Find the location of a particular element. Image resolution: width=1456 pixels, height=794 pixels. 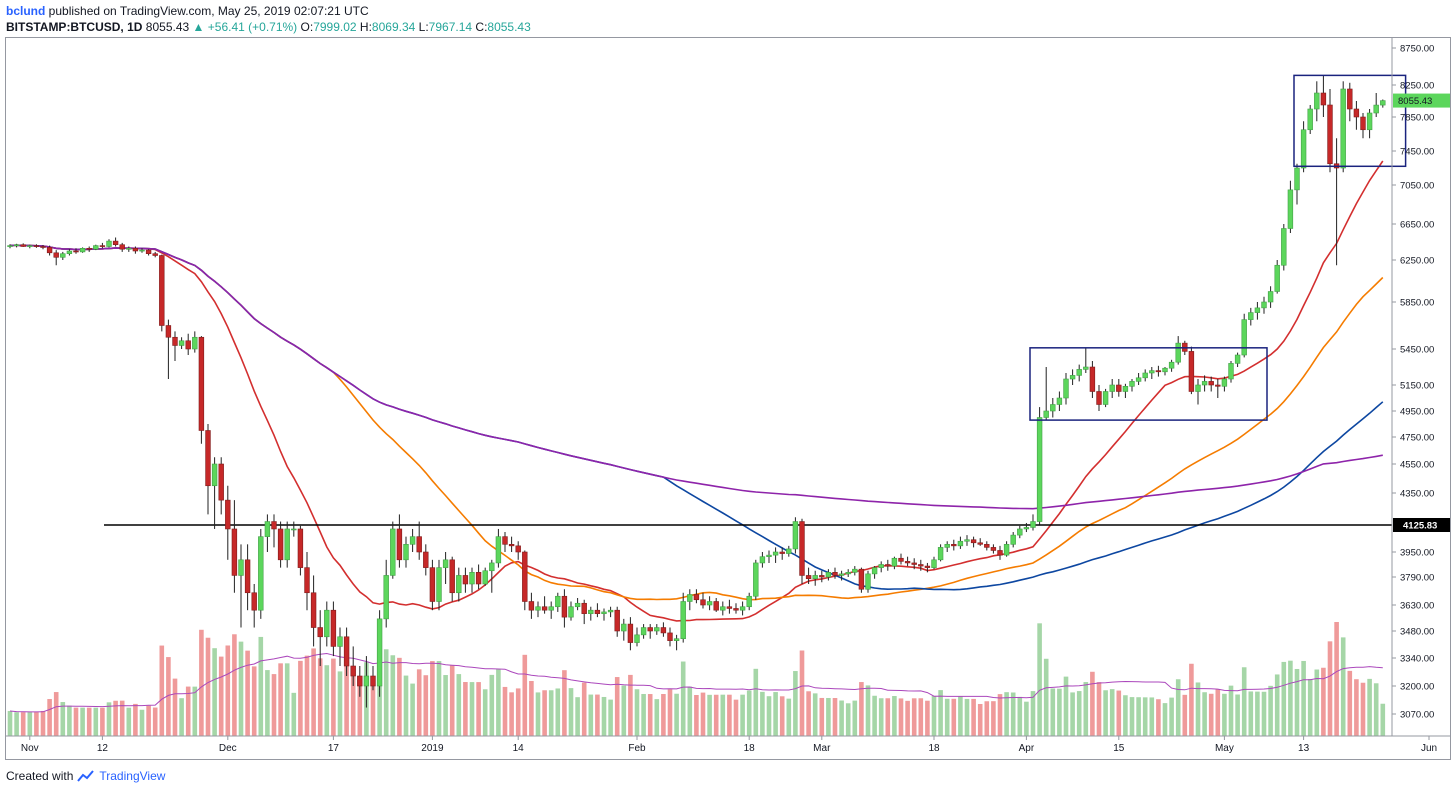

price-tick-label: 3790.00 is located at coordinates (1417, 578).